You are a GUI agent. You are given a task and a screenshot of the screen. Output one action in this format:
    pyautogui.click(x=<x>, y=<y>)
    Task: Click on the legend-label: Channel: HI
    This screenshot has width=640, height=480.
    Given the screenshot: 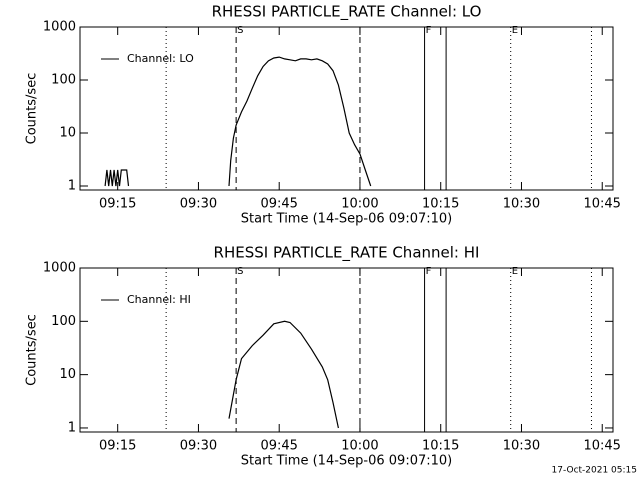 What is the action you would take?
    pyautogui.click(x=159, y=299)
    